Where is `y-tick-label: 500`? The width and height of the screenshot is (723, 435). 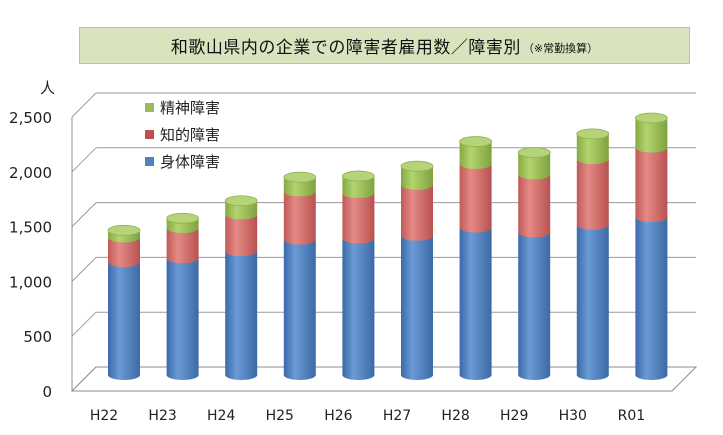 y-tick-label: 500 is located at coordinates (37, 337).